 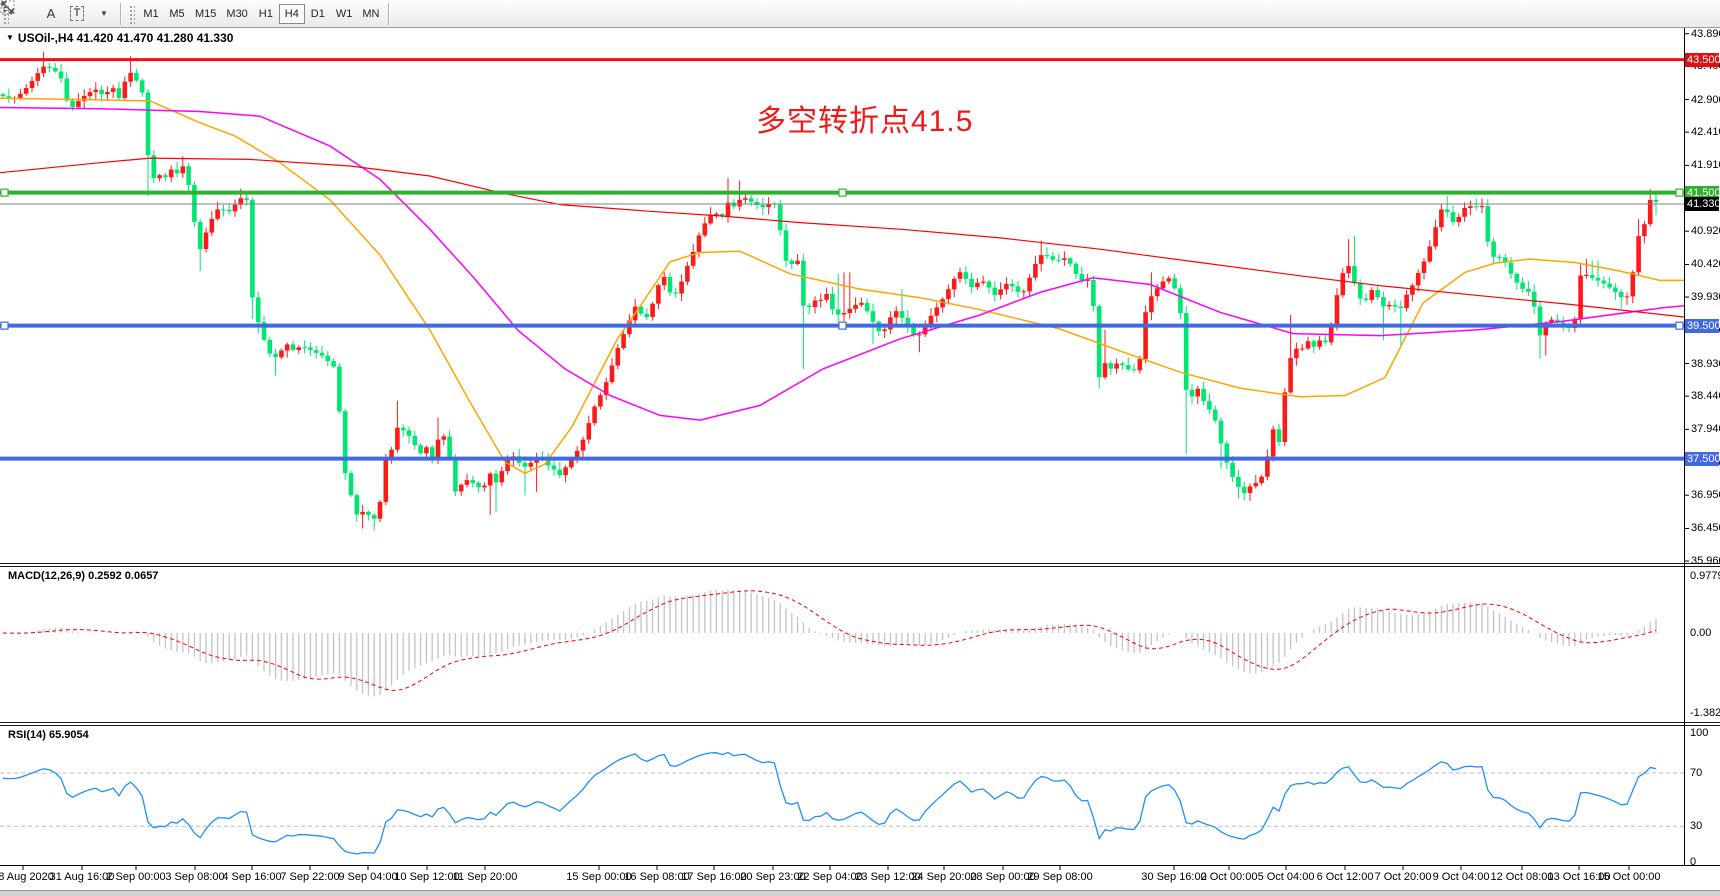 What do you see at coordinates (266, 14) in the screenshot?
I see `timeframe-button-H1: H1` at bounding box center [266, 14].